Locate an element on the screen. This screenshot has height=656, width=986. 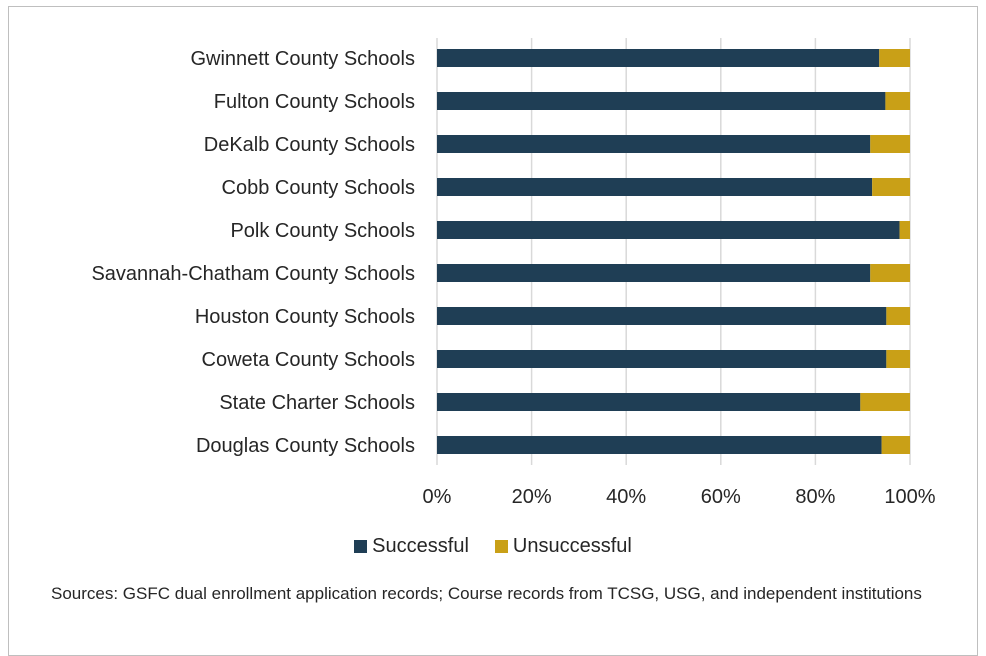
legend-swatch-successful is located at coordinates (361, 546).